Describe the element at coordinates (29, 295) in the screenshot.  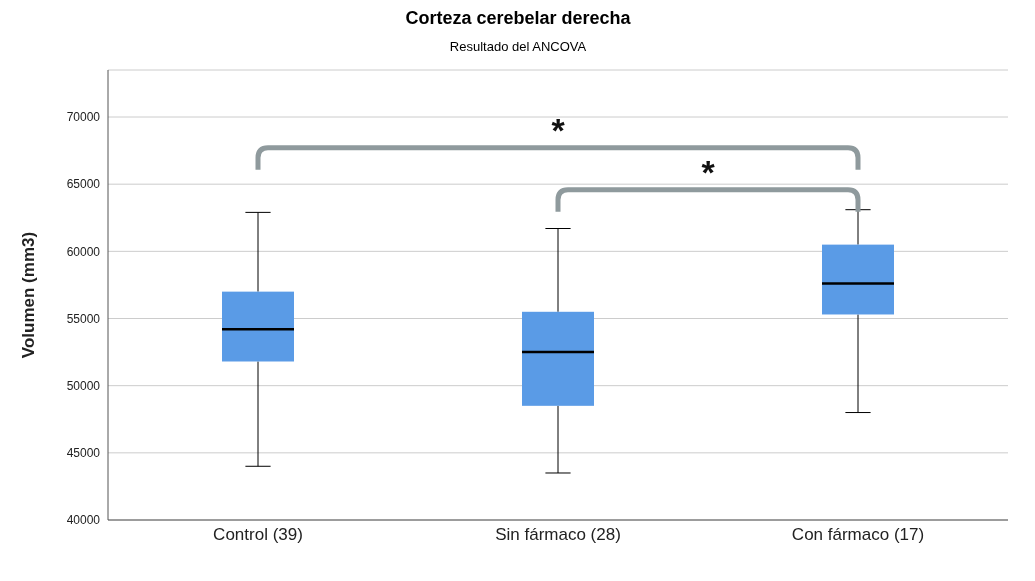
I see `y-axis-title: Volumen (mm3)` at that location.